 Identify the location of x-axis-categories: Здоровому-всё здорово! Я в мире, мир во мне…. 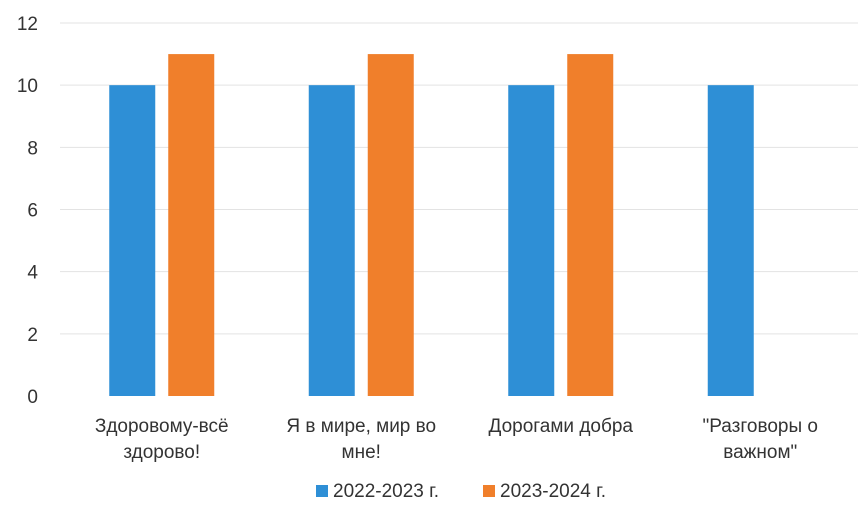
(456, 439).